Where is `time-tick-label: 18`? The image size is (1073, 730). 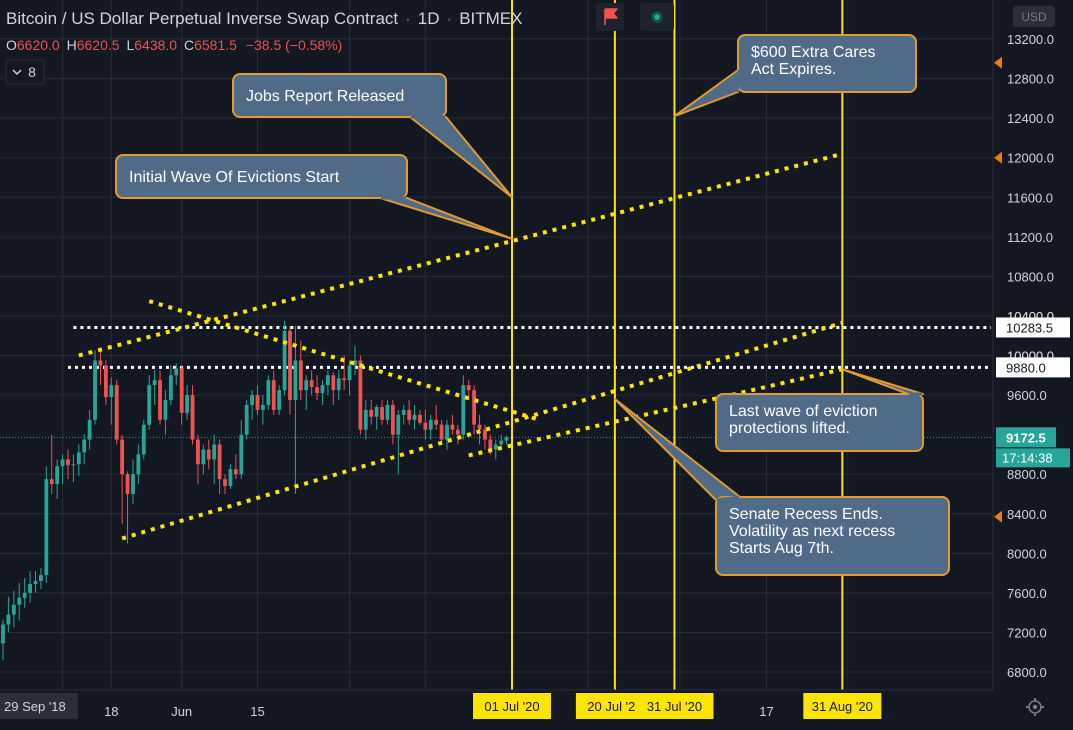 time-tick-label: 18 is located at coordinates (111, 711).